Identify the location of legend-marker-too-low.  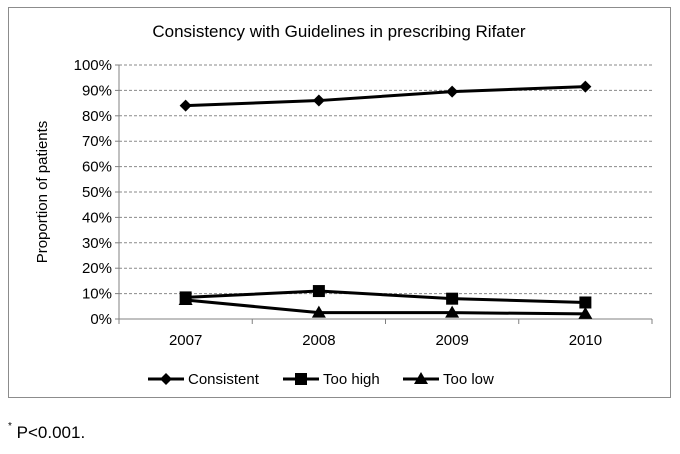
(421, 378).